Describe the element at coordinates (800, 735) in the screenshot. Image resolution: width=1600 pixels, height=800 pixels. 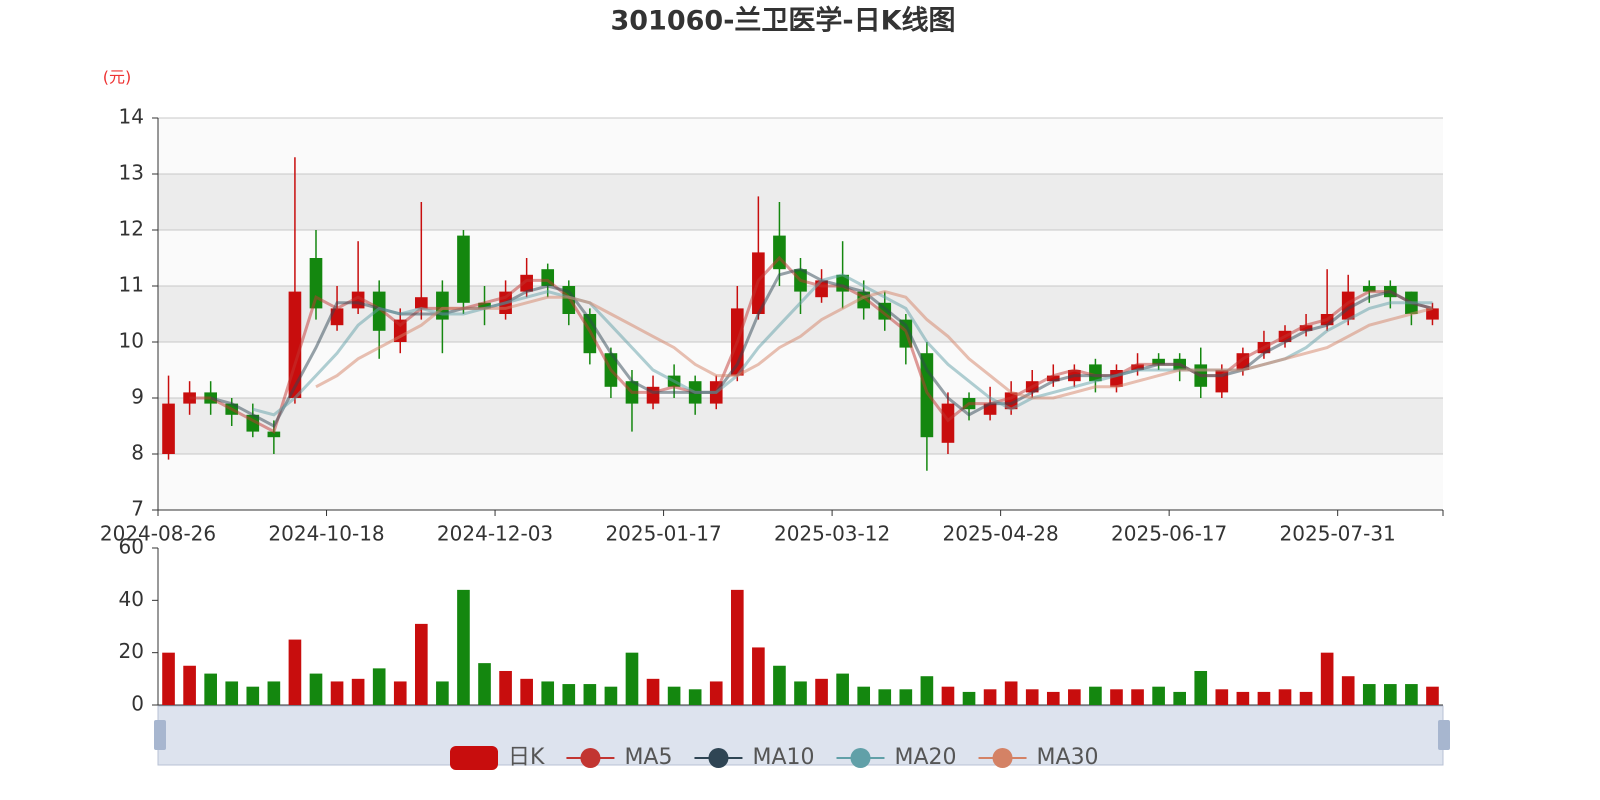
I see `zoom-slider` at that location.